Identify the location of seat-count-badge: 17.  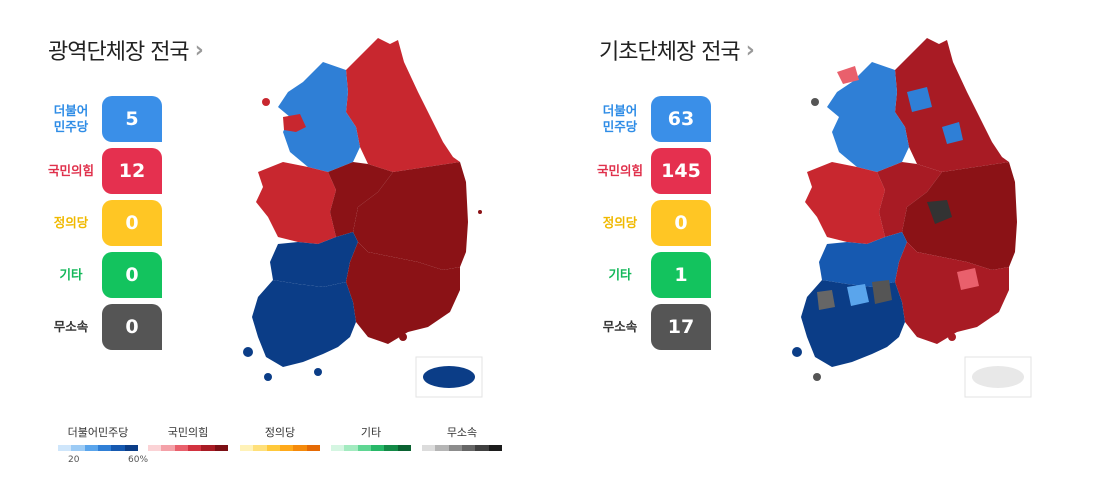
(681, 327).